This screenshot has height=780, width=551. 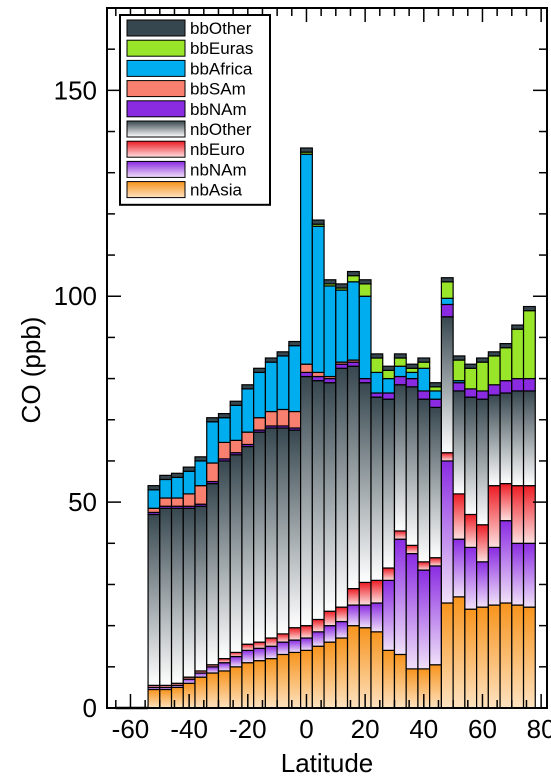 I want to click on bar-bbSAm--44, so click(x=177, y=502).